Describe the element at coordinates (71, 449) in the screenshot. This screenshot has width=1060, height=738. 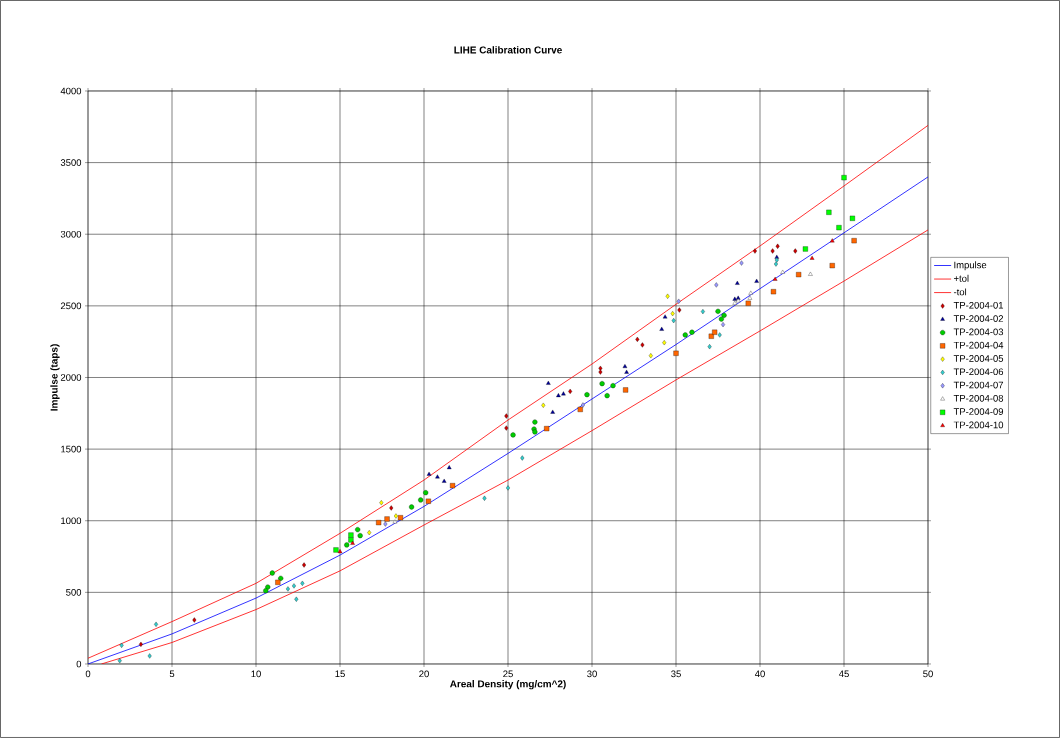
I see `y-tick-label: 1500` at that location.